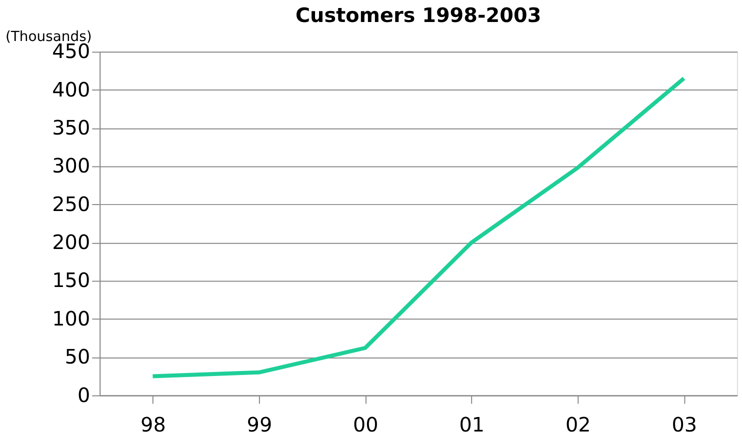 This screenshot has width=742, height=442. I want to click on x-tick-label: 00, so click(365, 425).